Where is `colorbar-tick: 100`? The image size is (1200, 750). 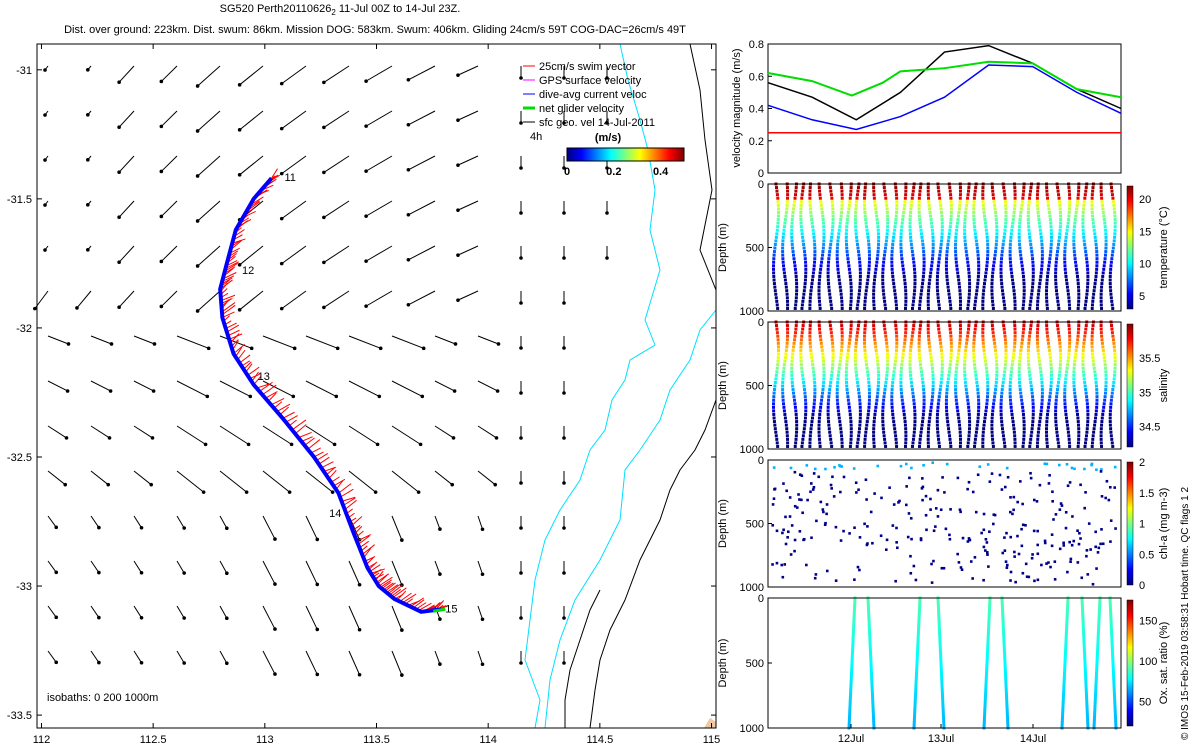
colorbar-tick: 100 is located at coordinates (1148, 662).